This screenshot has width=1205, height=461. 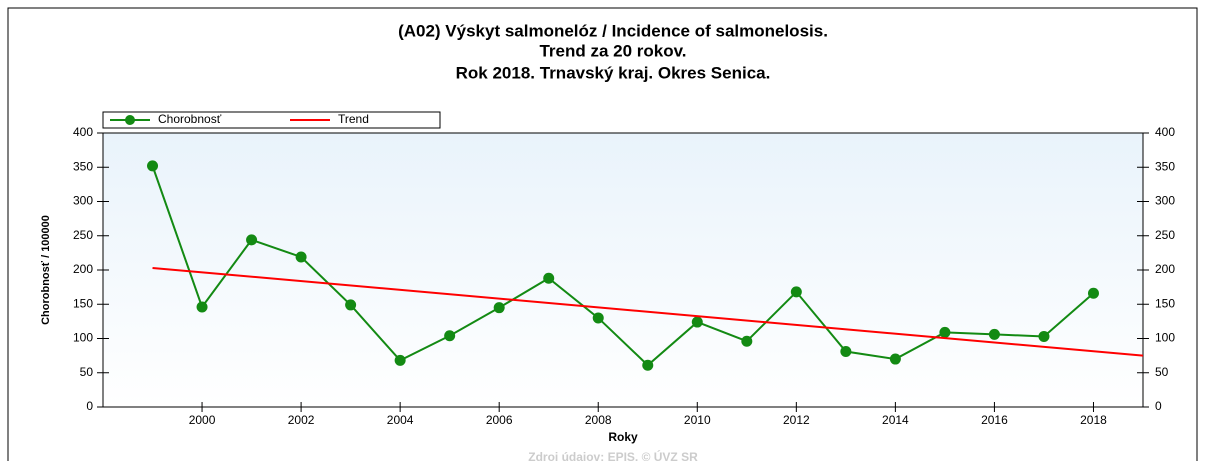 What do you see at coordinates (83, 166) in the screenshot?
I see `y-tick-label: 350` at bounding box center [83, 166].